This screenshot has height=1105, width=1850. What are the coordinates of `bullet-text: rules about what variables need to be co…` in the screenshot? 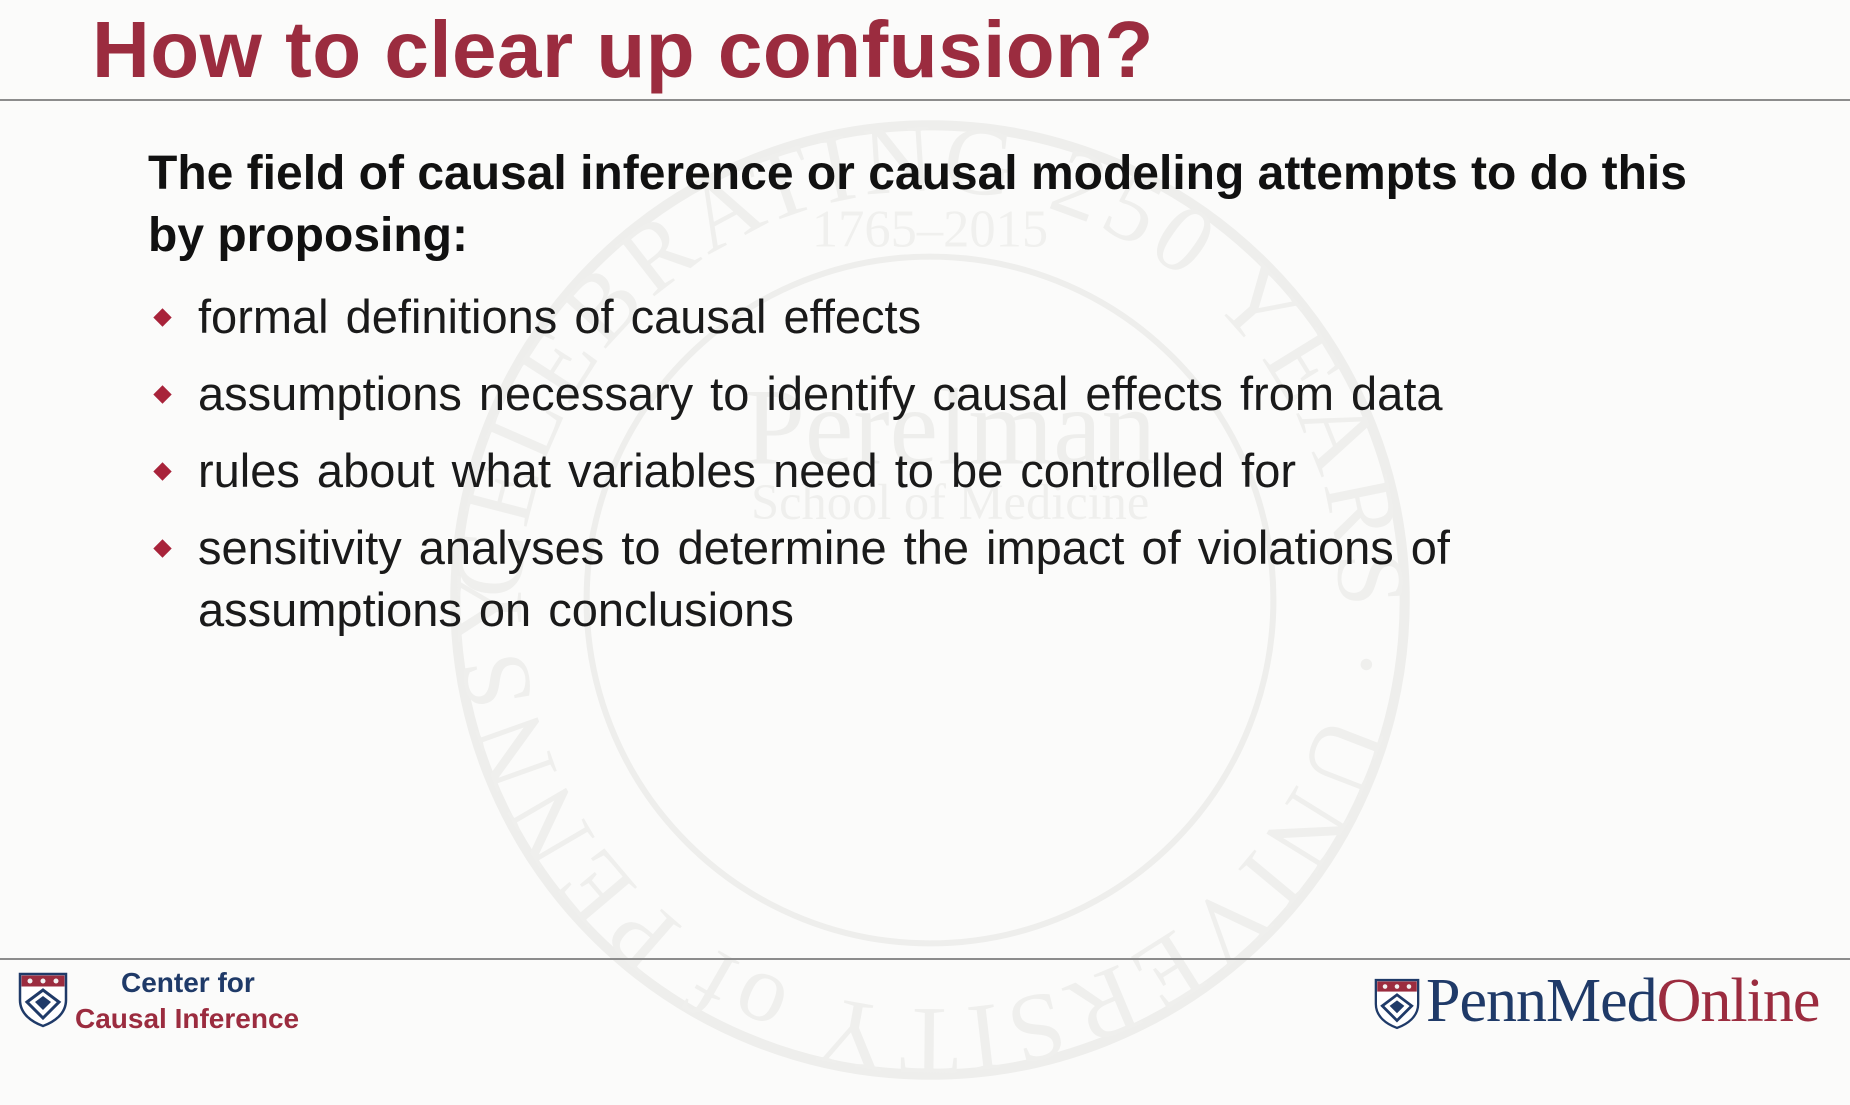 It's located at (747, 470).